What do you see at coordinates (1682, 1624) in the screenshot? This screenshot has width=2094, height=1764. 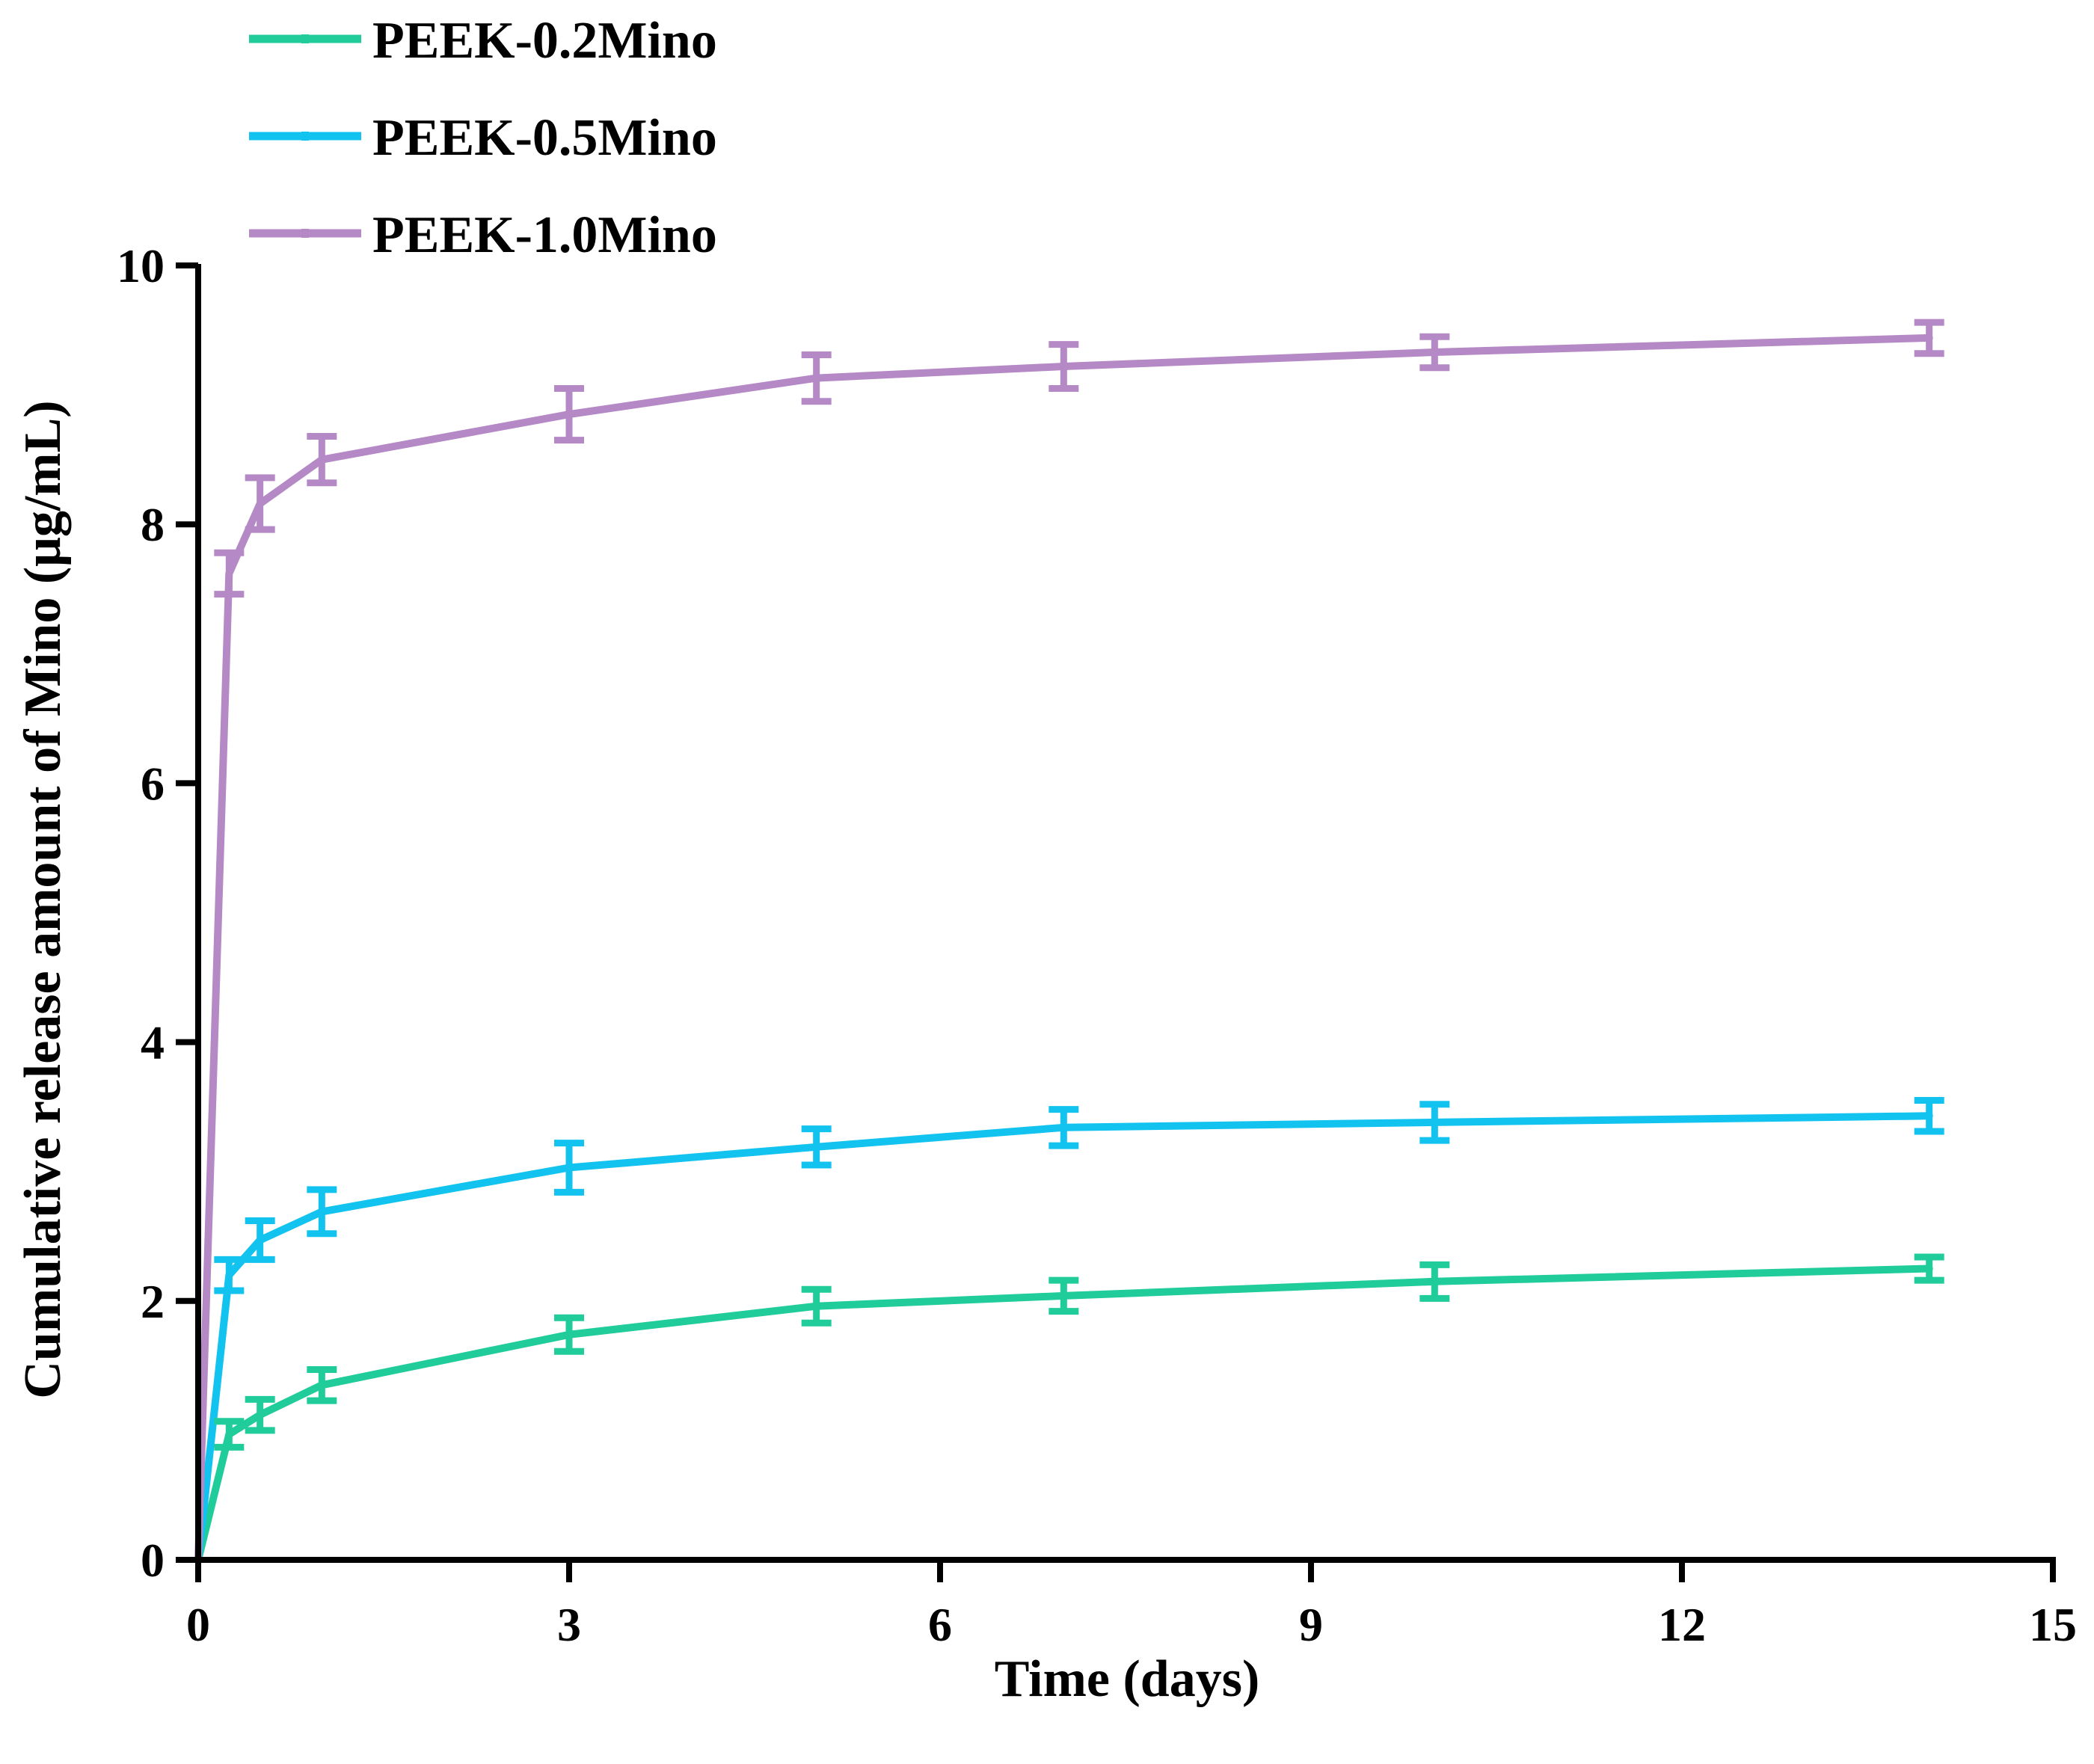 I see `x-tick-label: 12` at bounding box center [1682, 1624].